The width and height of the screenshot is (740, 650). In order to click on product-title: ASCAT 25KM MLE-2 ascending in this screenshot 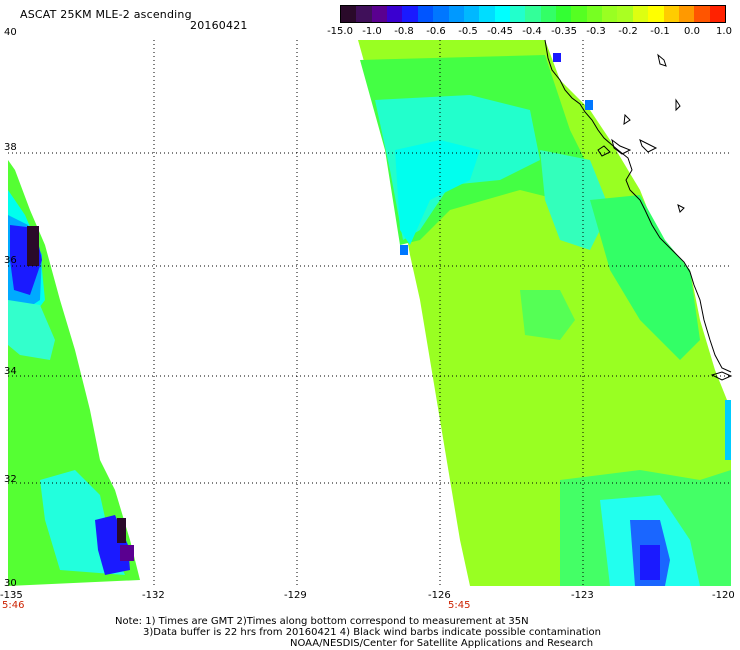, I will do `click(106, 14)`.